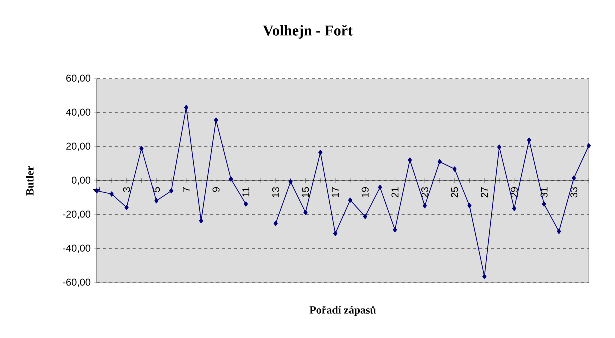  Describe the element at coordinates (343, 311) in the screenshot. I see `x-axis-title: Pořadí zápasů` at that location.